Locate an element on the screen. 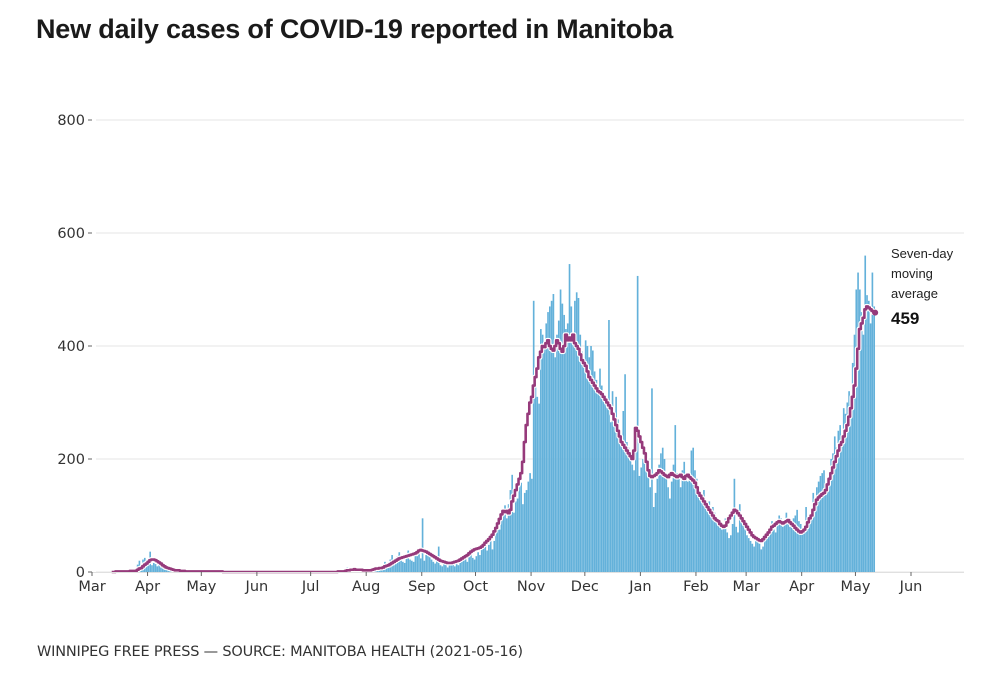  x-tick-label: Dec is located at coordinates (585, 587).